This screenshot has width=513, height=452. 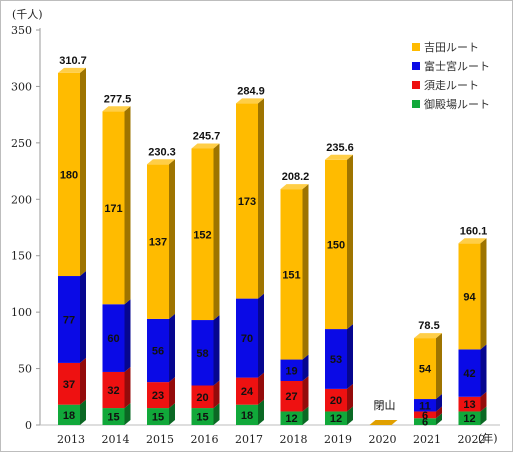 I want to click on bar-total-label: 245.7, so click(x=207, y=137).